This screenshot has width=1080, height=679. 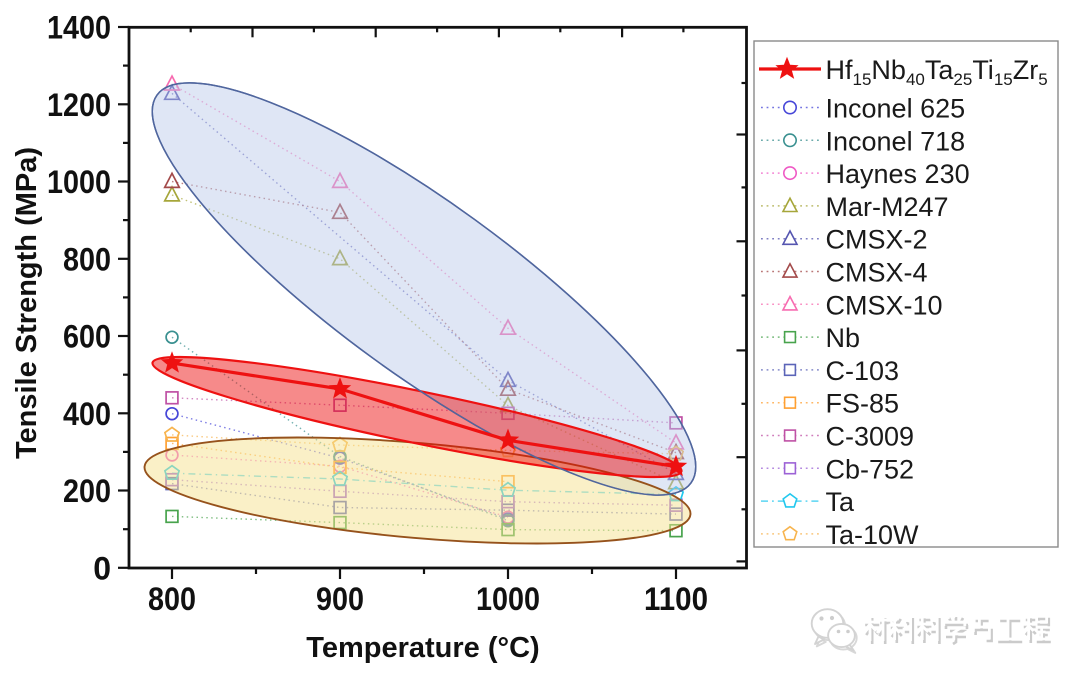 I want to click on svg-text: 400, so click(x=87, y=414).